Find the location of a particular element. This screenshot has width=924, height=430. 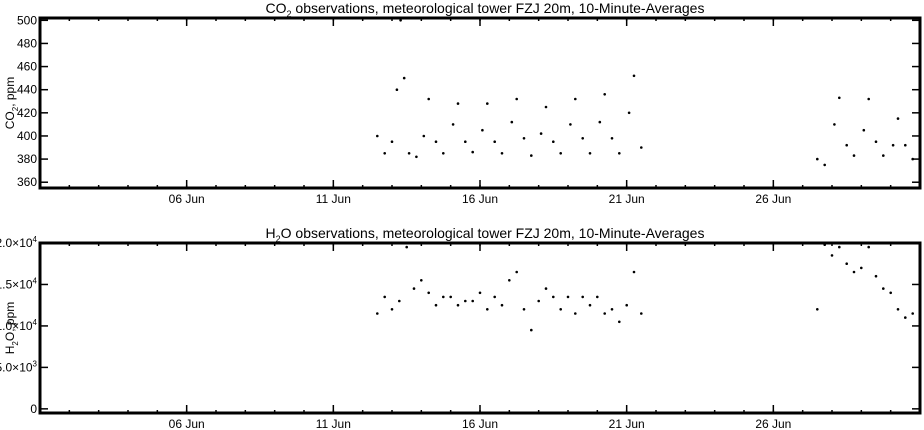

y-tick-label: 0 is located at coordinates (33, 409).